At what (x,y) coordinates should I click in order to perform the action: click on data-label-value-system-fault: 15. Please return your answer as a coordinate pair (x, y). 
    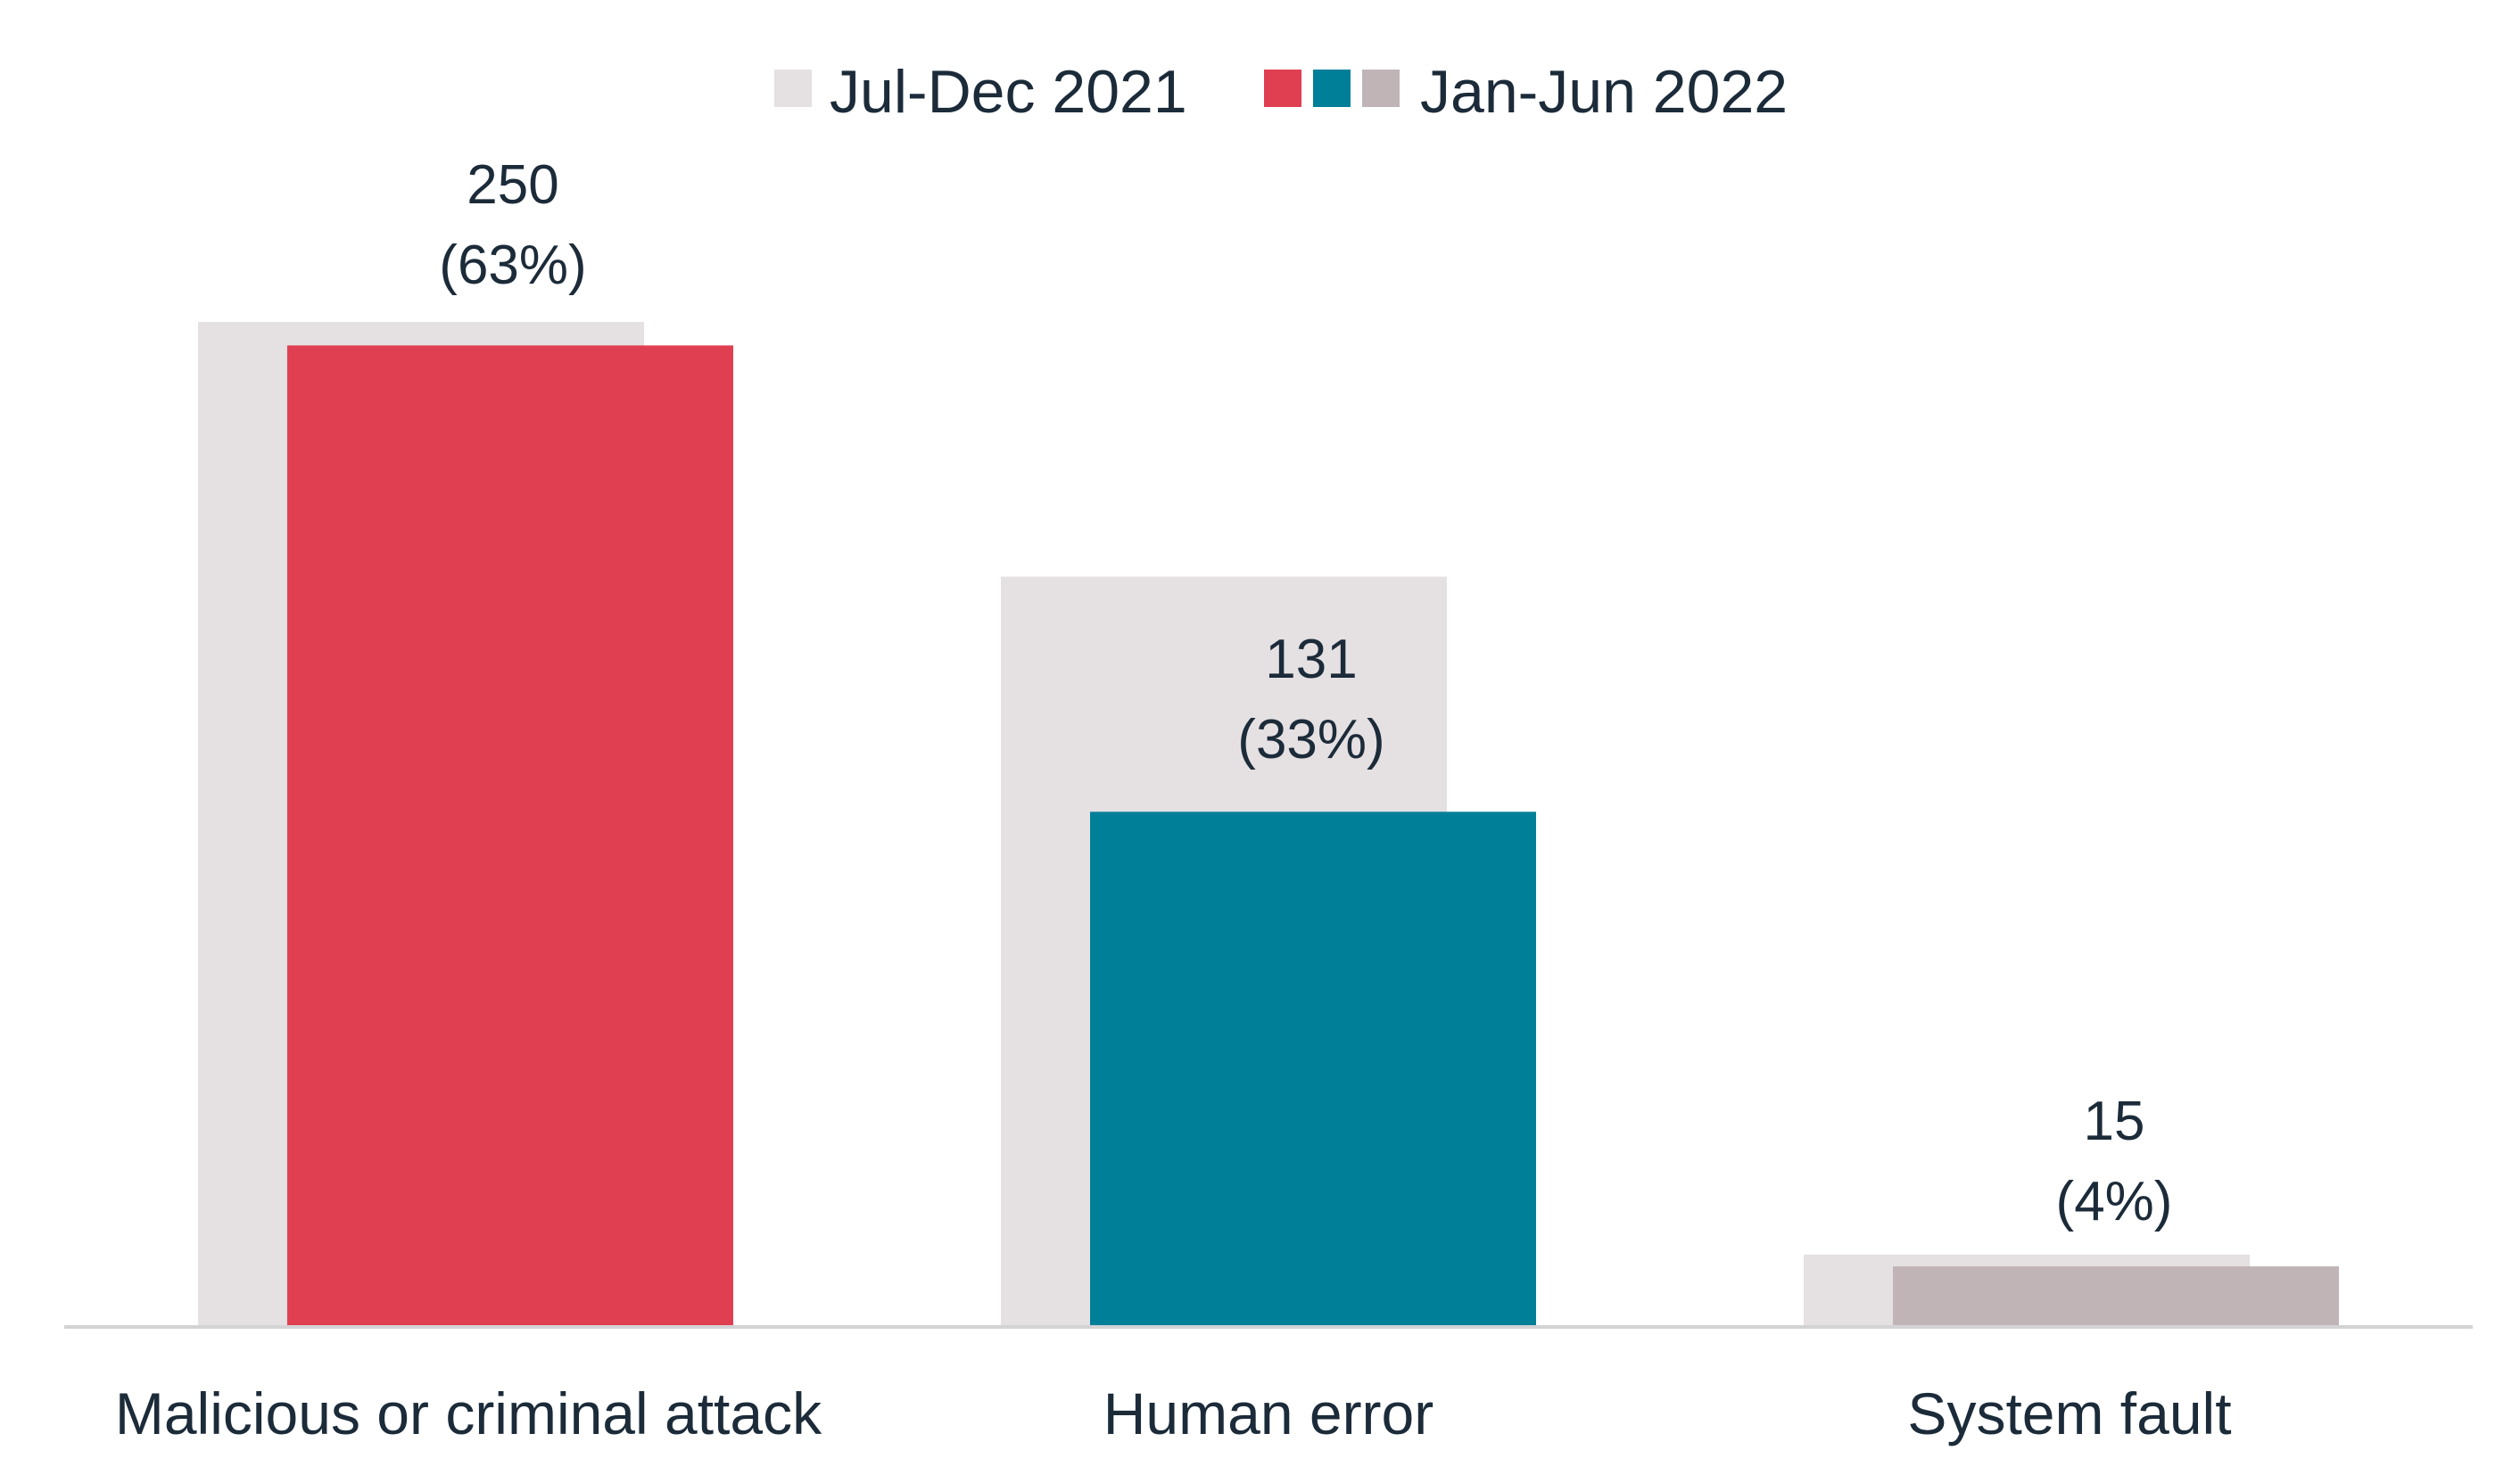
    Looking at the image, I should click on (2114, 1122).